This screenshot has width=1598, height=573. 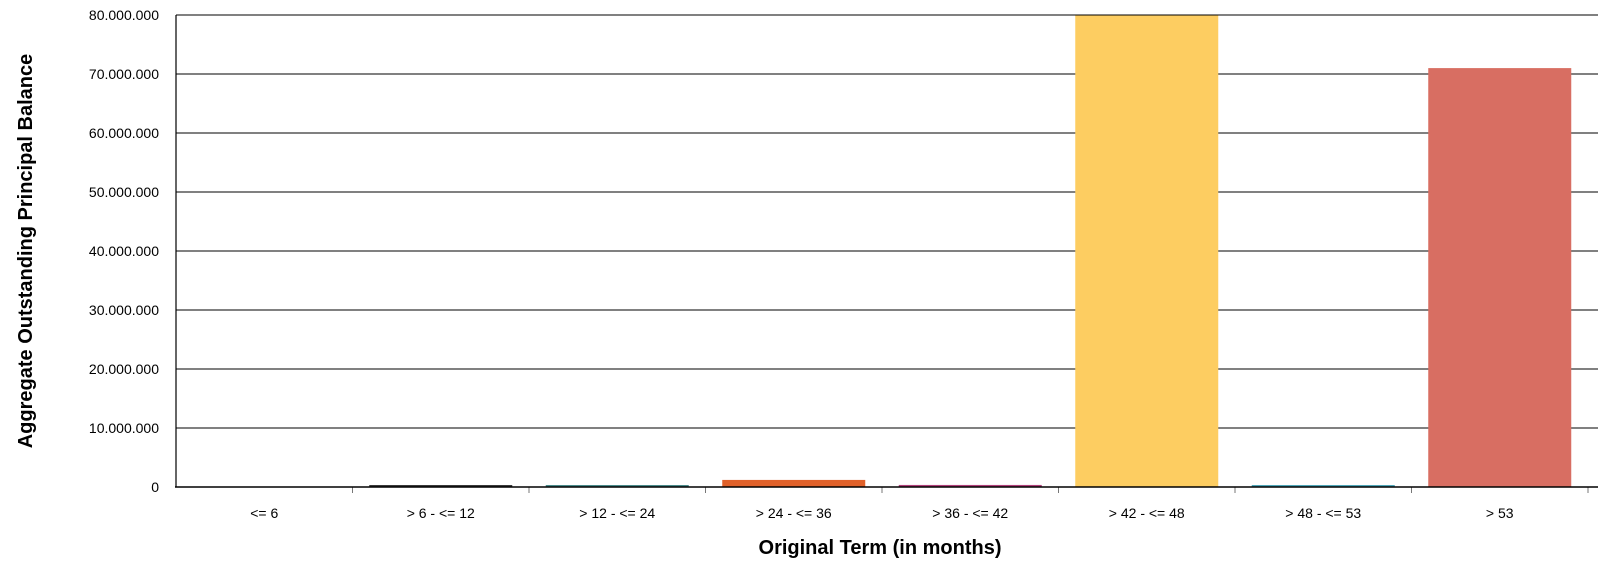 What do you see at coordinates (617, 513) in the screenshot?
I see `x-tick-label: > 12 - <= 24` at bounding box center [617, 513].